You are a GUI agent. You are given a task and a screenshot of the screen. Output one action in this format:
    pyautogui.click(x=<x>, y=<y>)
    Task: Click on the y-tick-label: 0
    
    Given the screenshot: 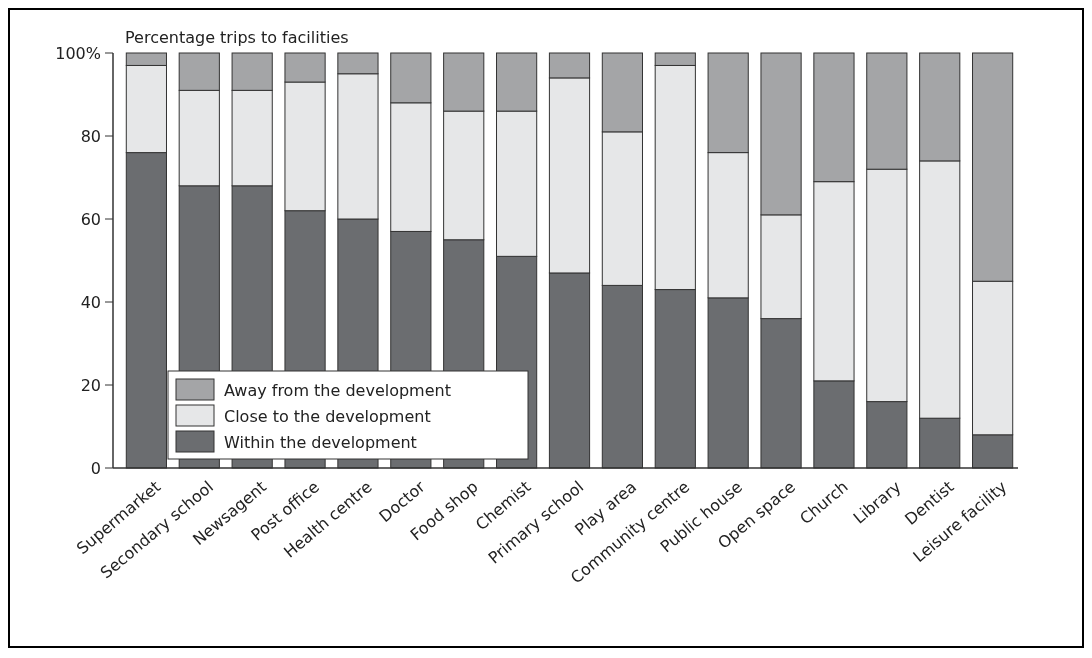 What is the action you would take?
    pyautogui.click(x=95, y=468)
    